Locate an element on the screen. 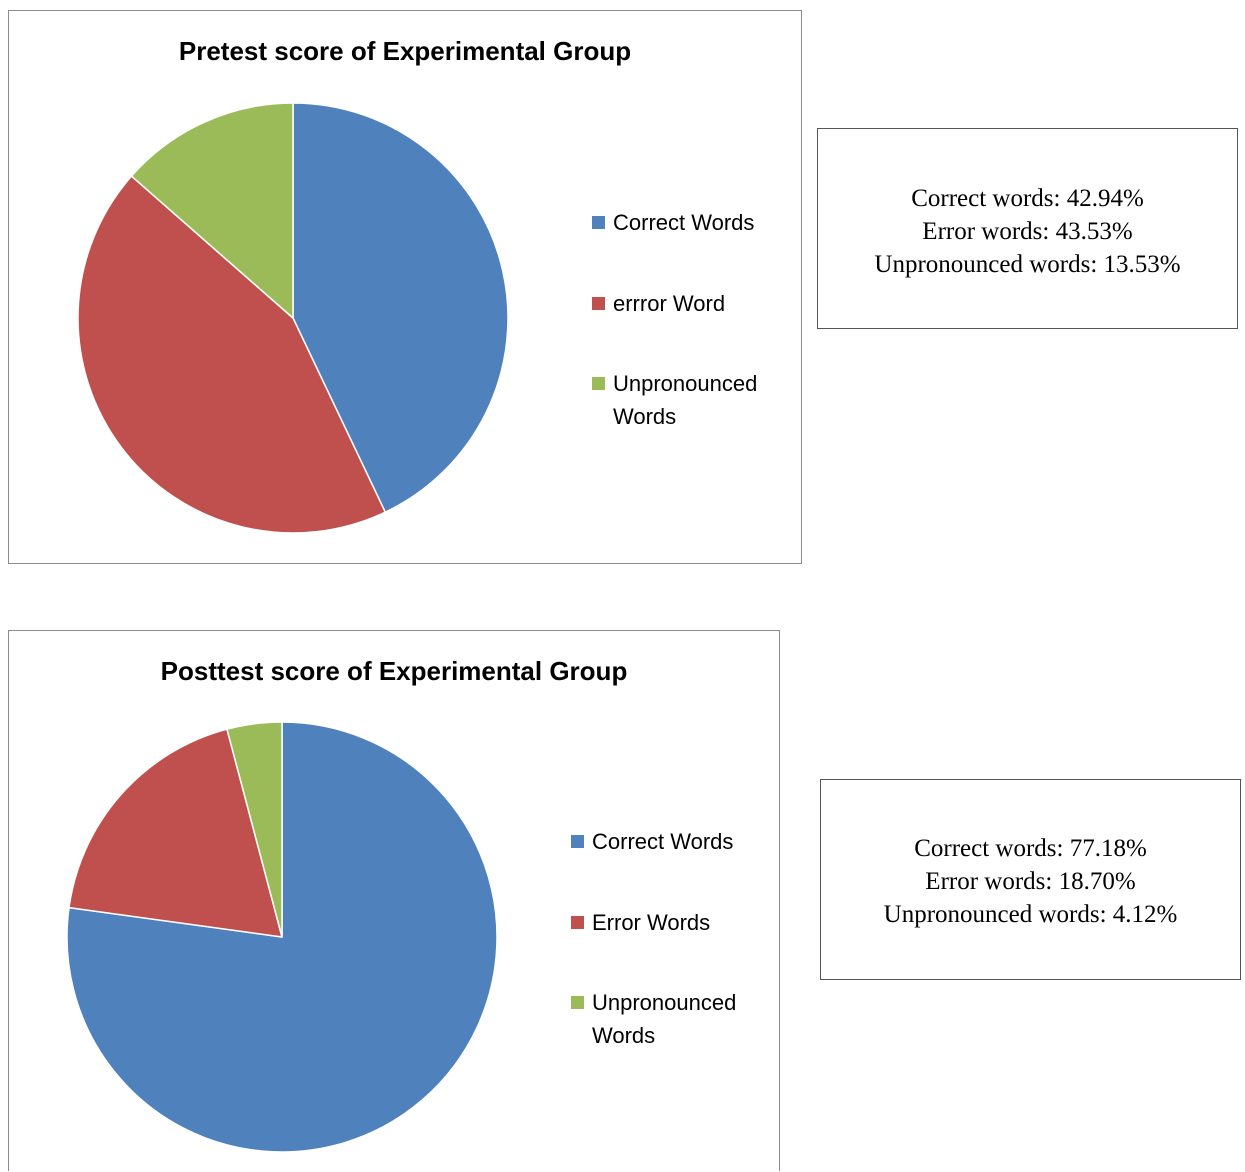 This screenshot has height=1172, width=1245. posttest-pie is located at coordinates (282, 937).